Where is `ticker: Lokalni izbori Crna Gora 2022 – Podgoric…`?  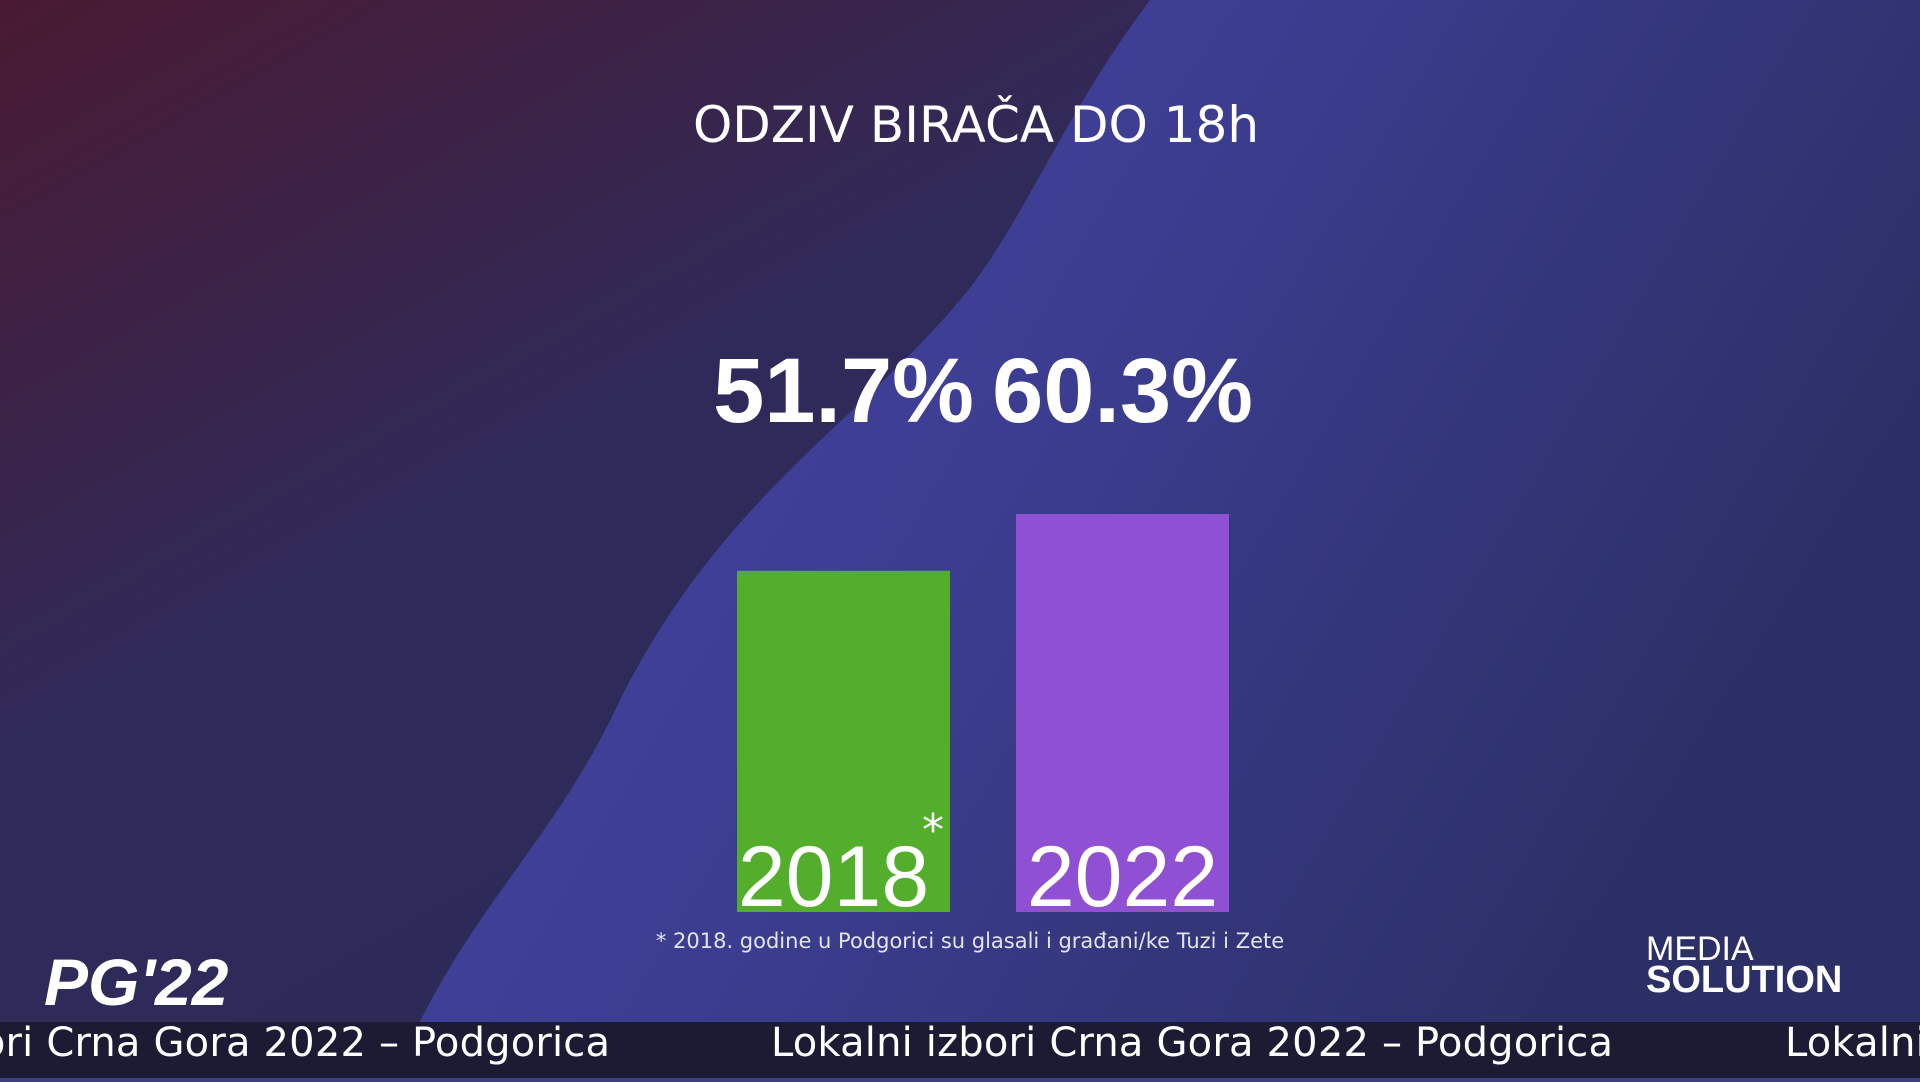
ticker: Lokalni izbori Crna Gora 2022 – Podgoric… is located at coordinates (960, 1043).